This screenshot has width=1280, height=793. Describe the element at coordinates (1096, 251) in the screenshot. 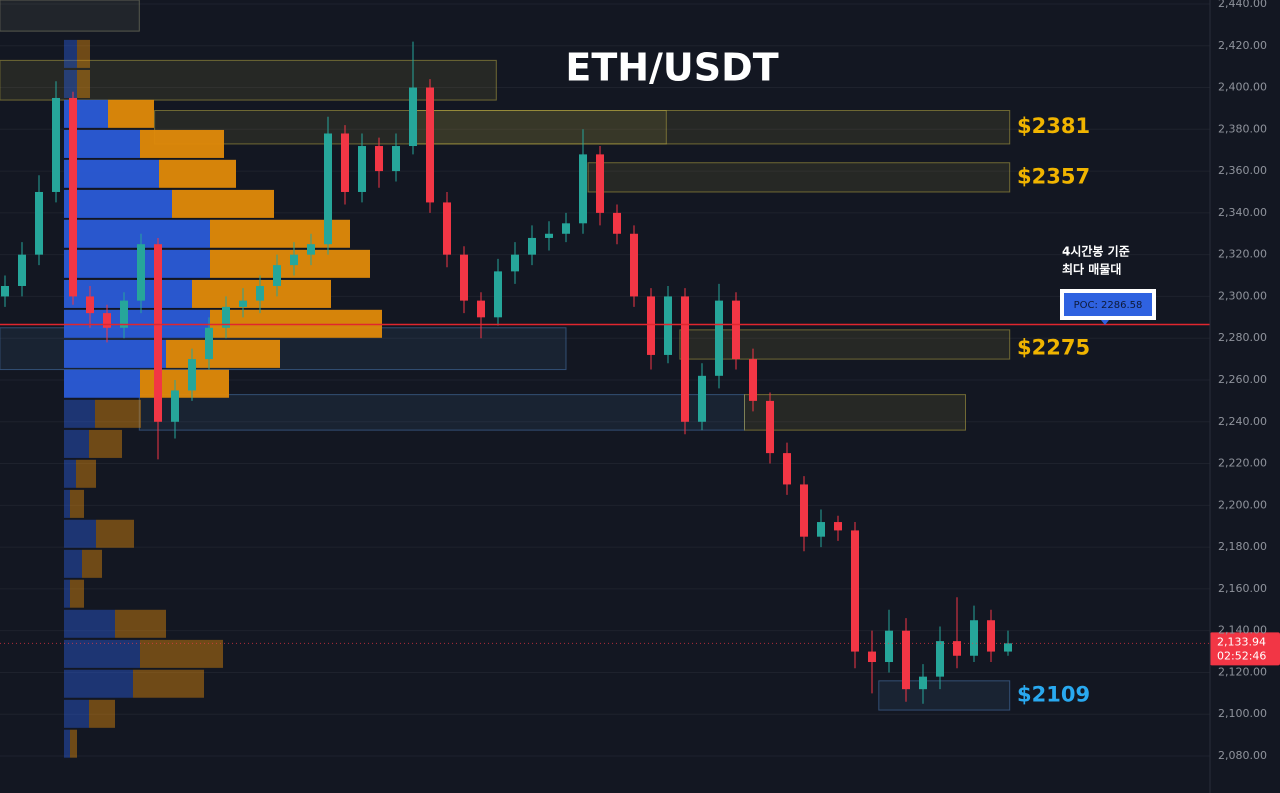

I see `annotation: 4시간봉 기준` at that location.